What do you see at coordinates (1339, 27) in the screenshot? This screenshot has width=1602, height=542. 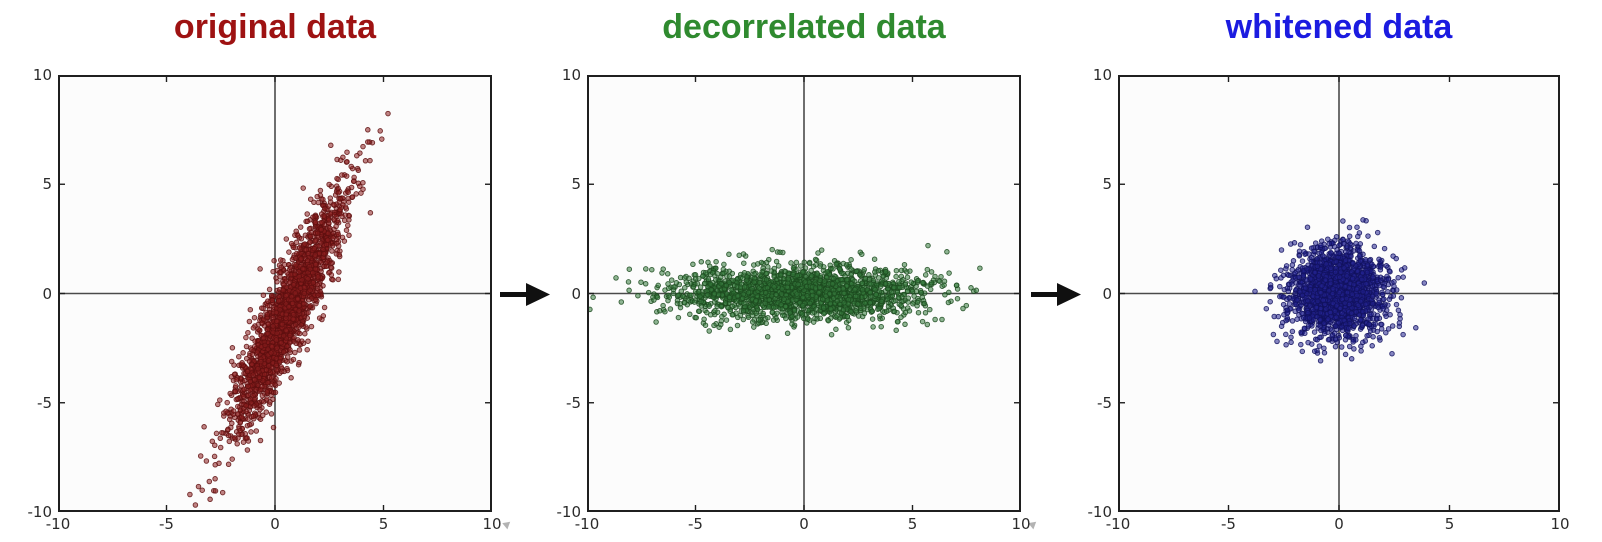 I see `panel-title-whitened: whitened data` at bounding box center [1339, 27].